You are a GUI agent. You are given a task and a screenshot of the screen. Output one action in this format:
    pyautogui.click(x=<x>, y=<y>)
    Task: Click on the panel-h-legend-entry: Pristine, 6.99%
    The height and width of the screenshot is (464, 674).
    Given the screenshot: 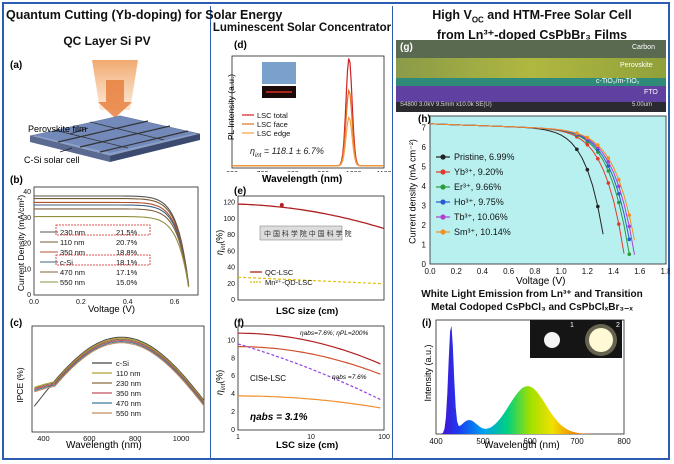 What is the action you would take?
    pyautogui.click(x=484, y=157)
    